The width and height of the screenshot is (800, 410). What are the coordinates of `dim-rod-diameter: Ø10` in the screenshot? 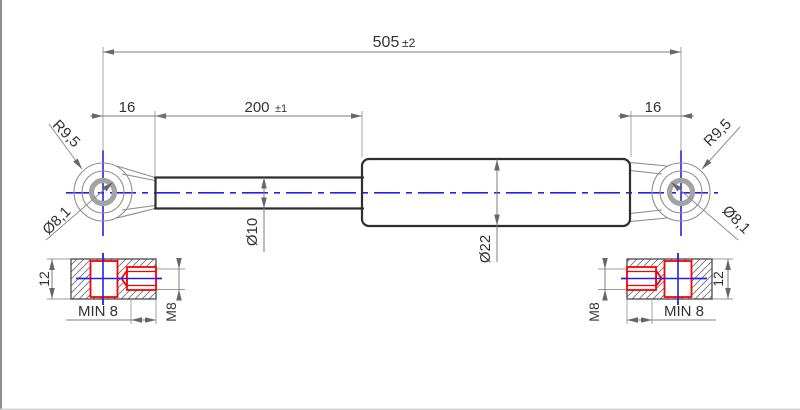 It's located at (252, 232).